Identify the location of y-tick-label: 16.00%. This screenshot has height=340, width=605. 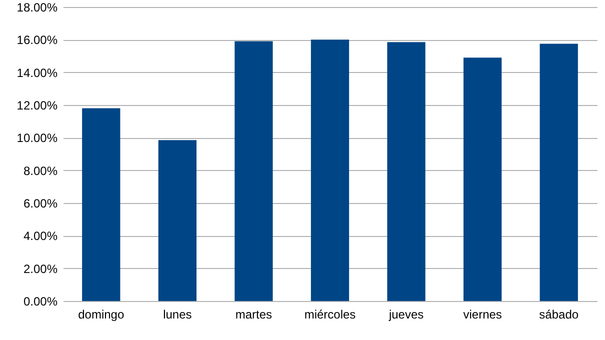
(37, 40).